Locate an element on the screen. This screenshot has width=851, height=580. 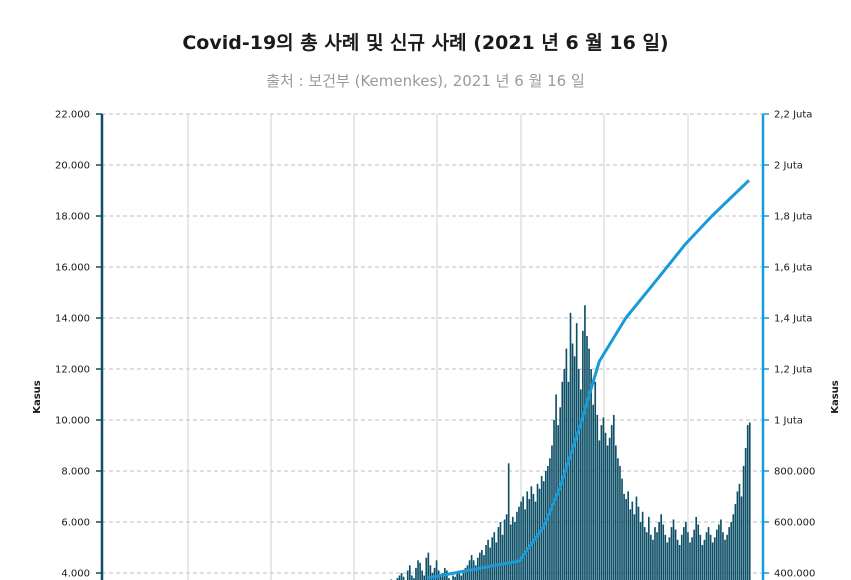
chart-title: Covid-19의 총 사례 및 신규 사례 (2021 년 6 월 16 일) is located at coordinates (425, 43).